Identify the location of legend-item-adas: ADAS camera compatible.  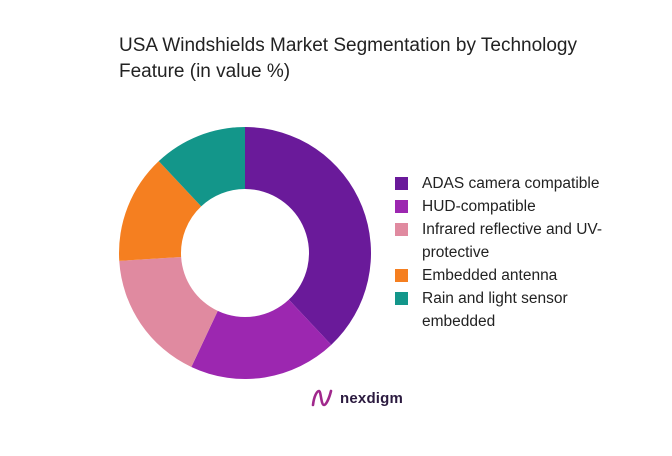
(530, 183).